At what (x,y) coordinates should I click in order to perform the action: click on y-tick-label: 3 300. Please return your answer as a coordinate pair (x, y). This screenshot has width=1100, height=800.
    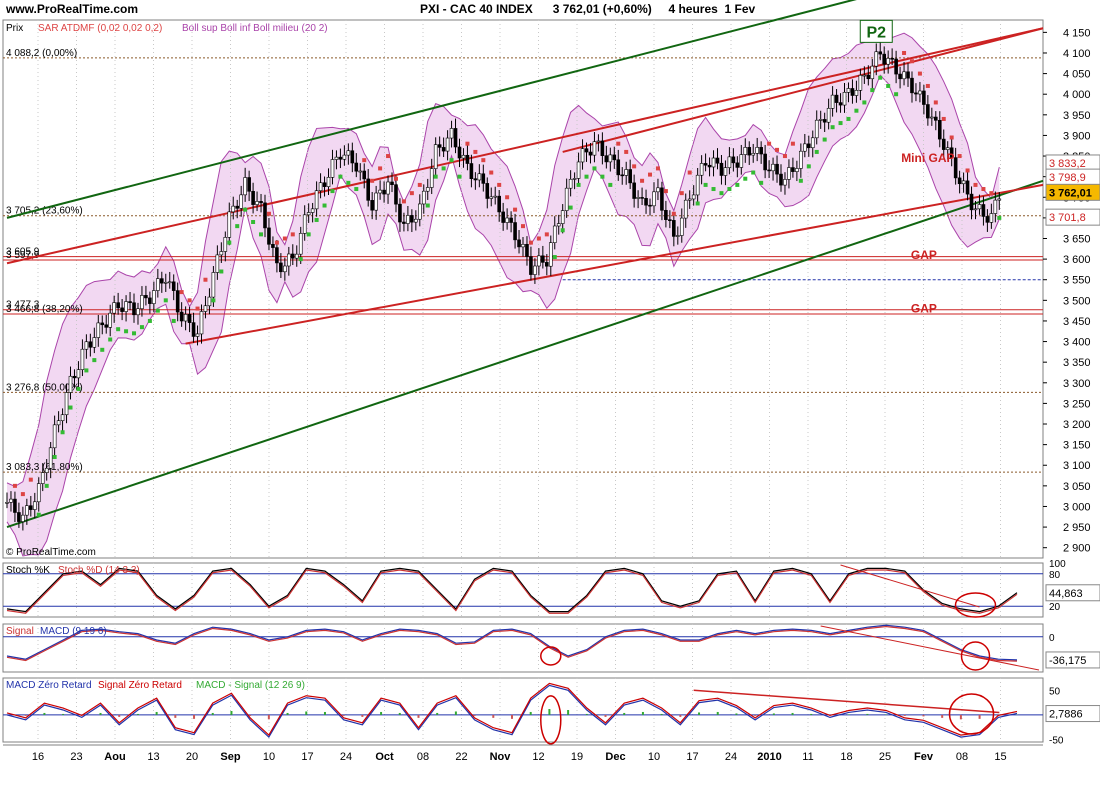
    Looking at the image, I should click on (1077, 384).